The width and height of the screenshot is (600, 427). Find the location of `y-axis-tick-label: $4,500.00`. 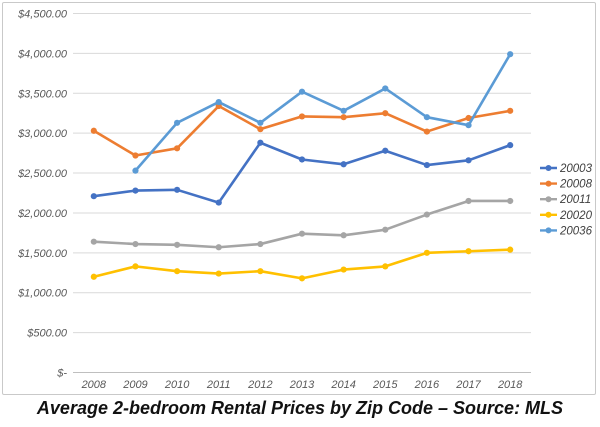

y-axis-tick-label: $4,500.00 is located at coordinates (42, 15).